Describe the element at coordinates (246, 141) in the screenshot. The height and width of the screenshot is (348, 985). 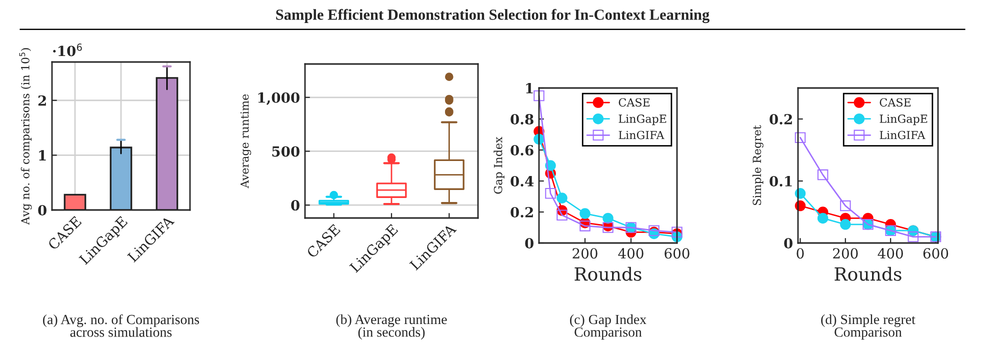
I see `y-axis-title: Average runtime` at that location.